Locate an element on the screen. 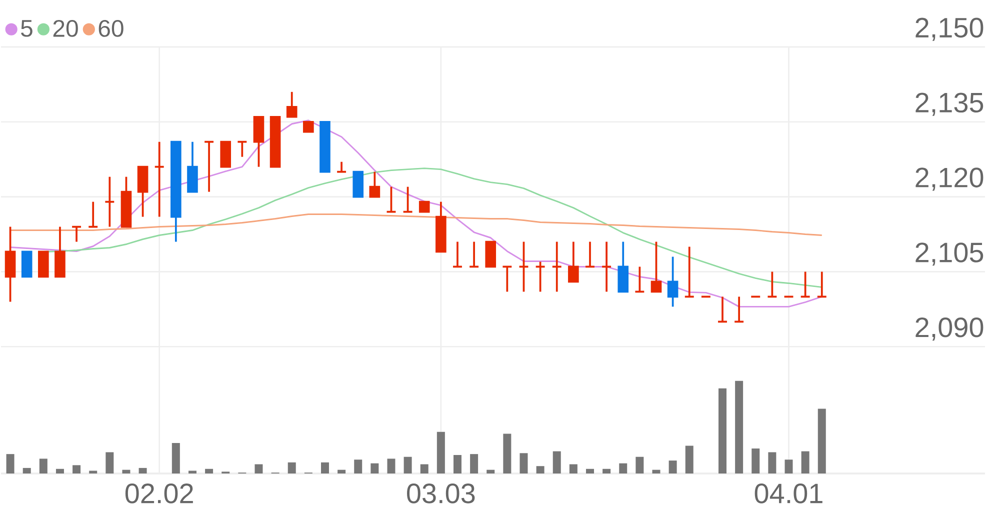 This screenshot has height=518, width=996. y-tick-label: 2,105 is located at coordinates (950, 254).